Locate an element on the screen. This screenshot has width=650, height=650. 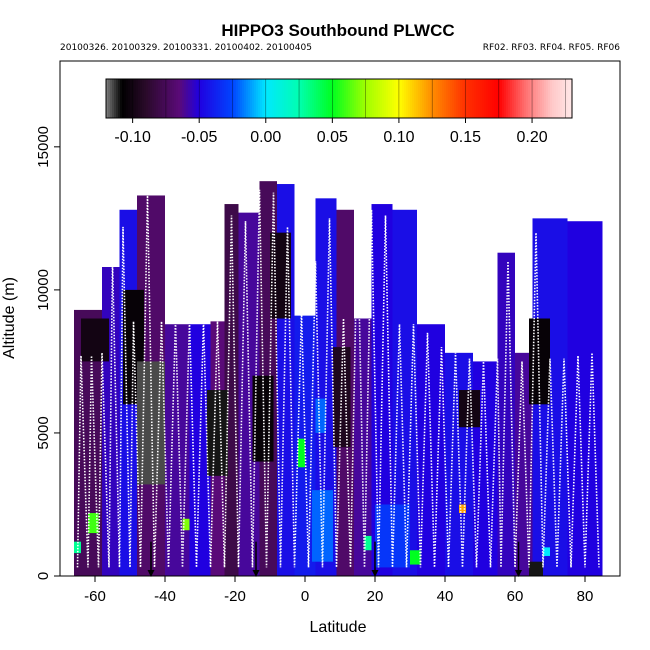
x-tick-label-3: 0 is located at coordinates (305, 596).